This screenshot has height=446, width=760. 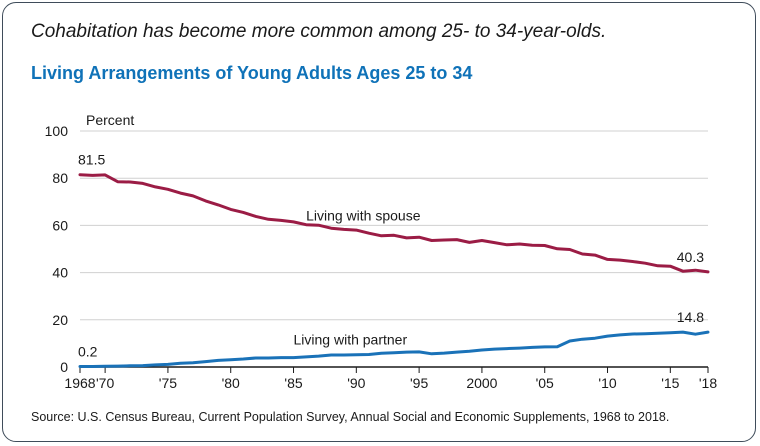 I want to click on y-axis-ticks: 0 20 40 60 80 100, so click(x=57, y=249).